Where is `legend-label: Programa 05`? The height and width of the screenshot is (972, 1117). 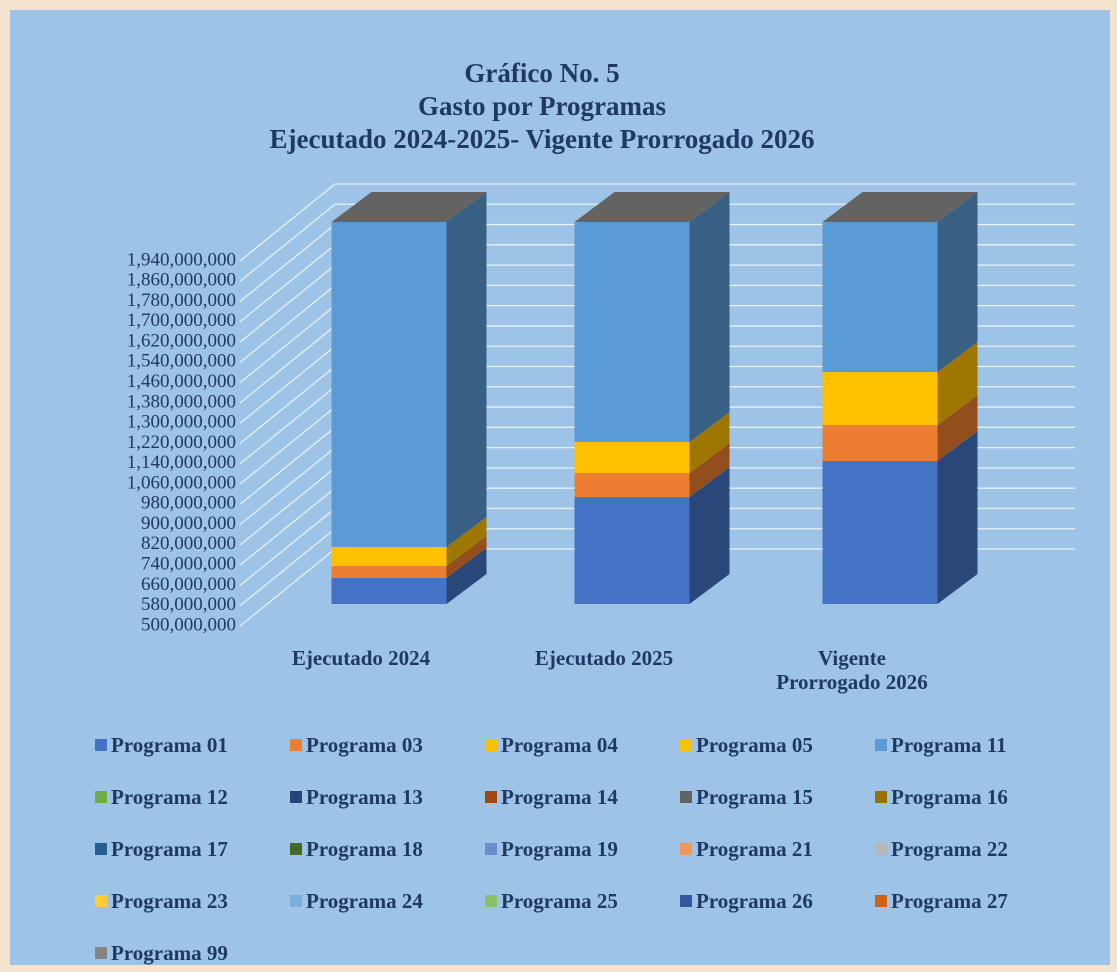
legend-label: Programa 05 is located at coordinates (754, 744).